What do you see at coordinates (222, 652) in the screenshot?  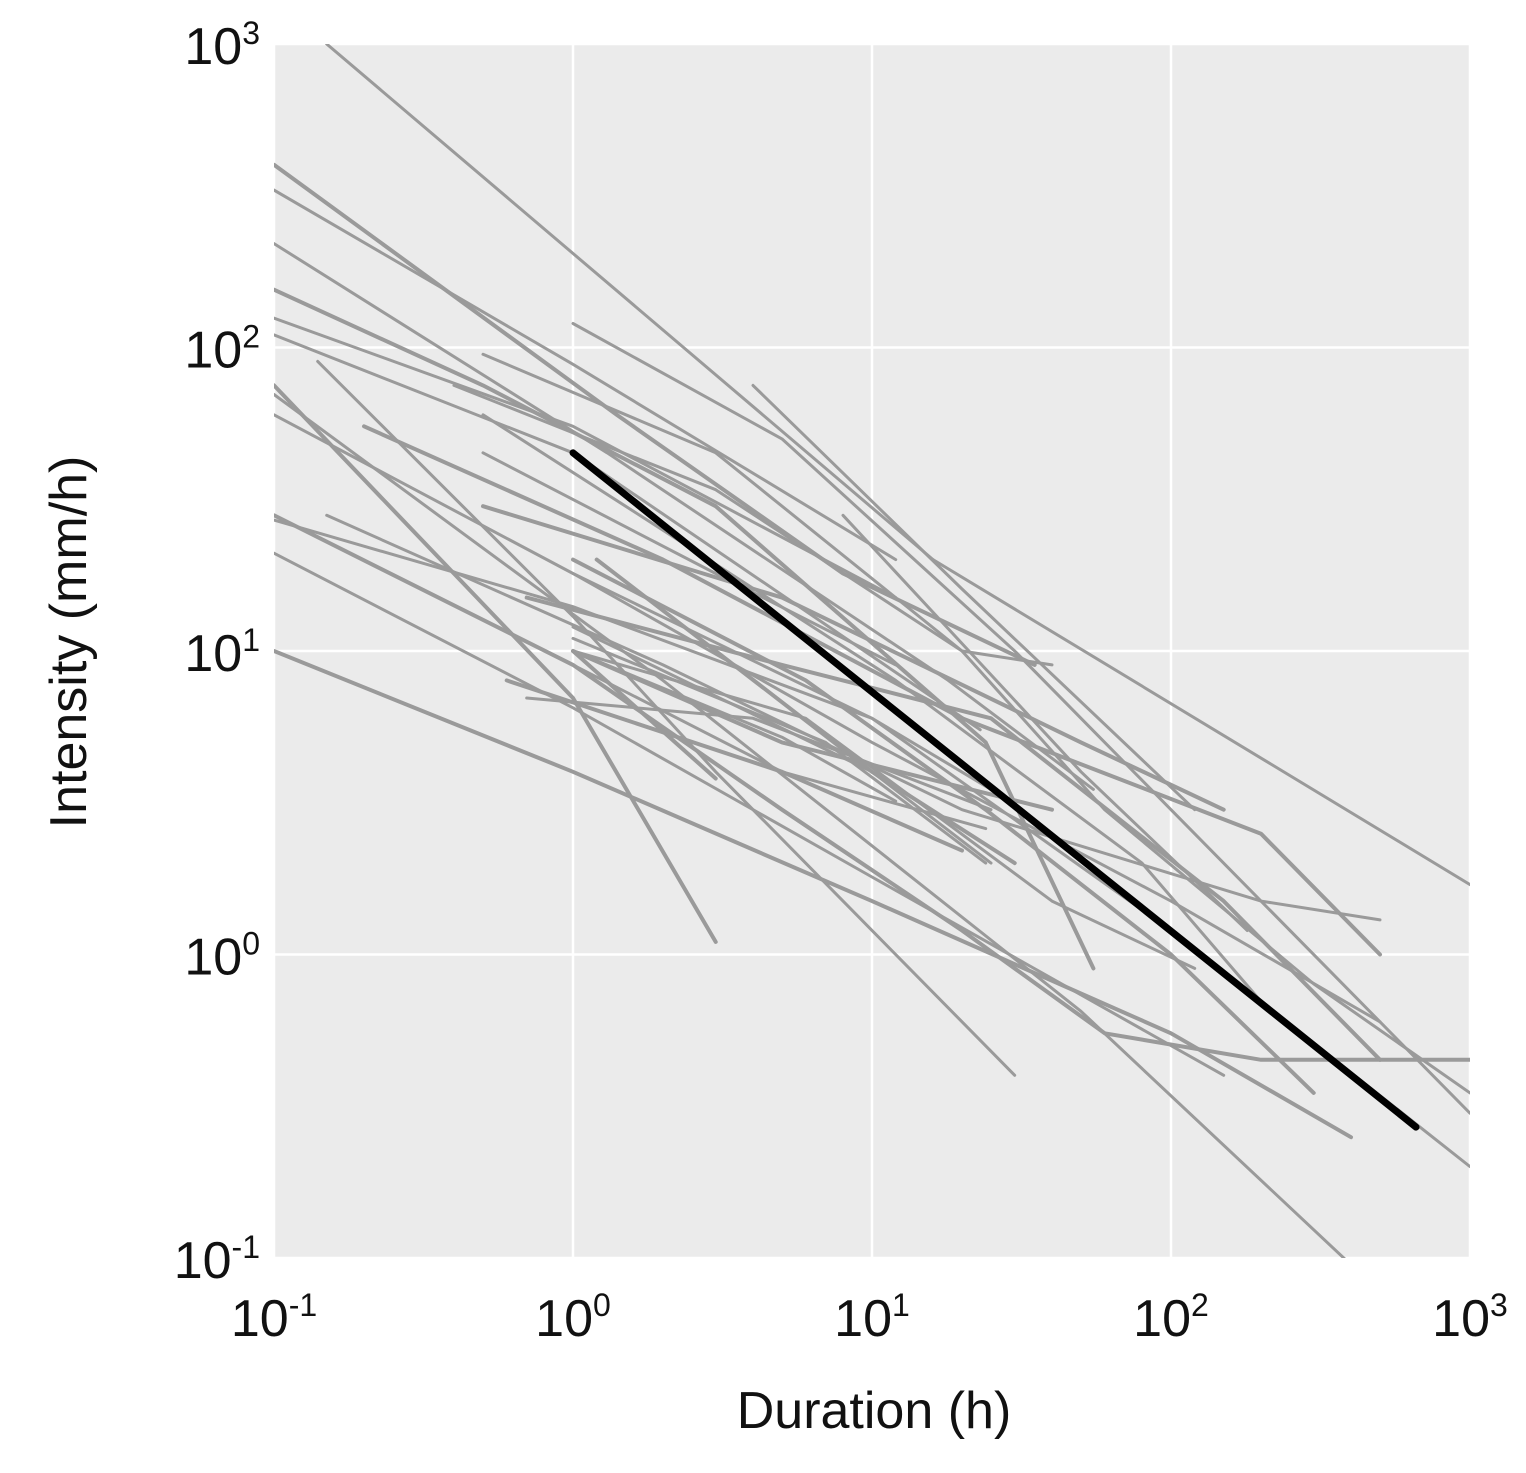 I see `y-tick-label: 10¹` at bounding box center [222, 652].